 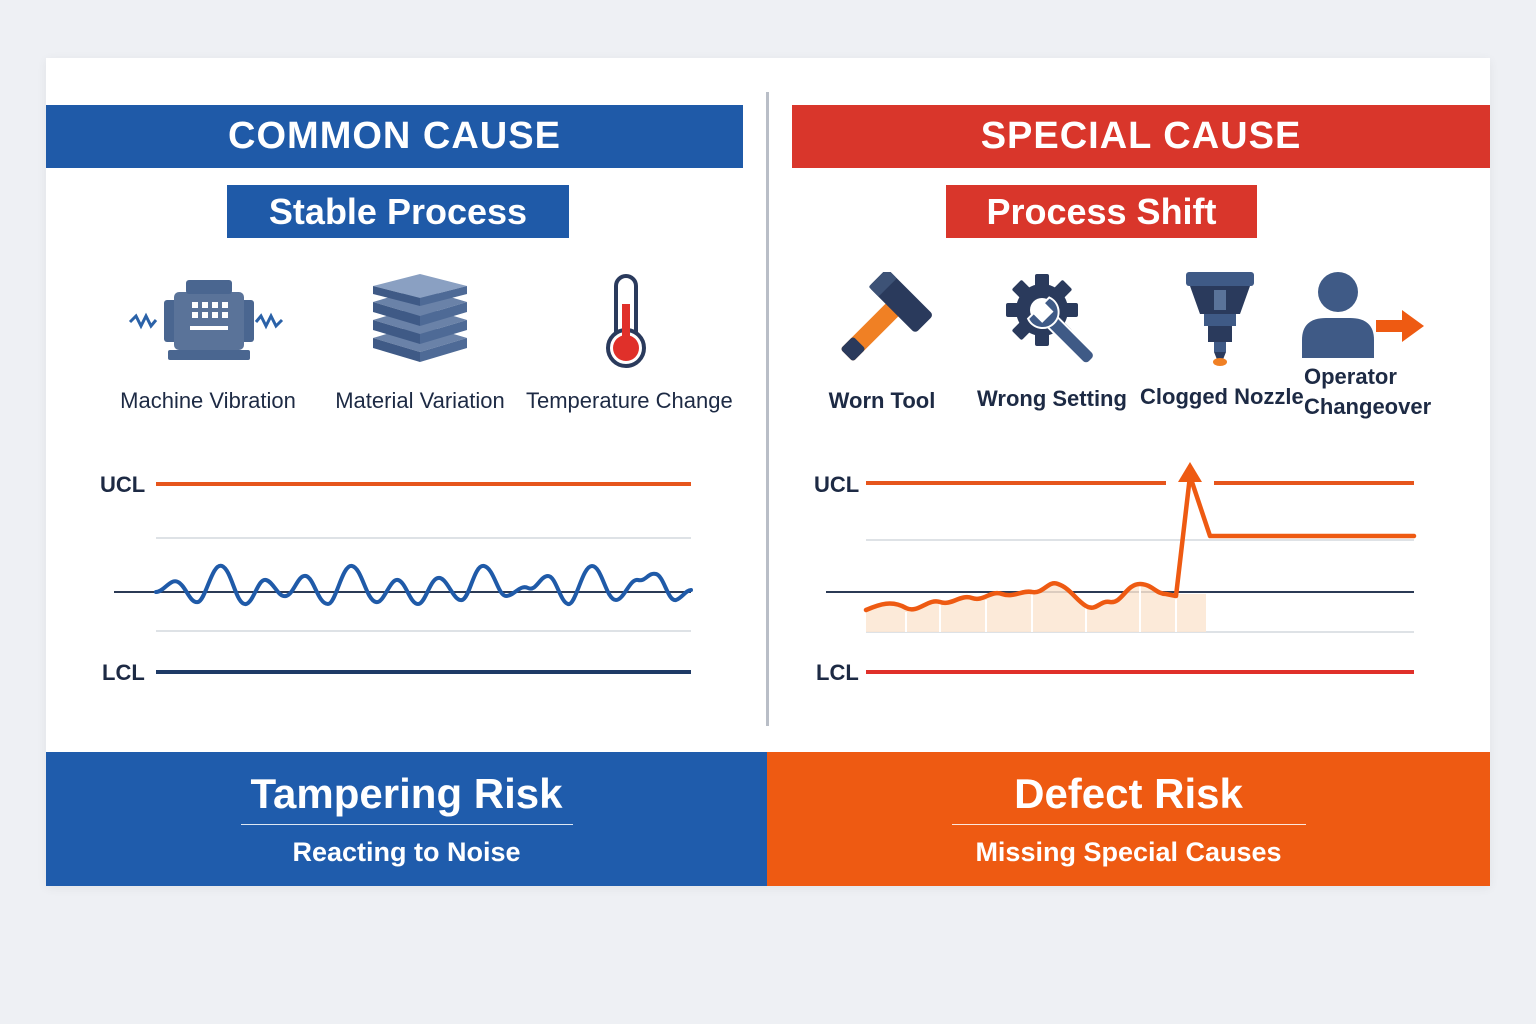 I want to click on icon-label: Wrong Setting, so click(x=1052, y=398).